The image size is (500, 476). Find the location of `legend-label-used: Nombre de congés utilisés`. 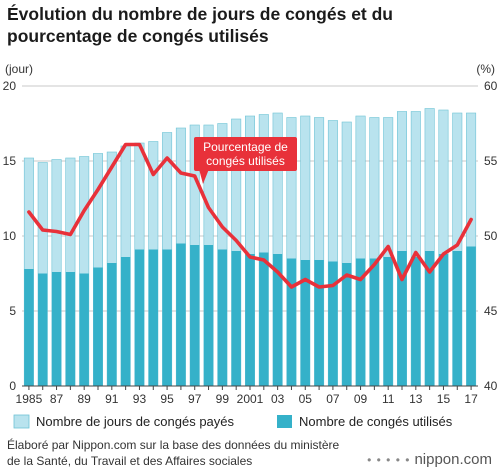

legend-label-used: Nombre de congés utilisés is located at coordinates (376, 421).